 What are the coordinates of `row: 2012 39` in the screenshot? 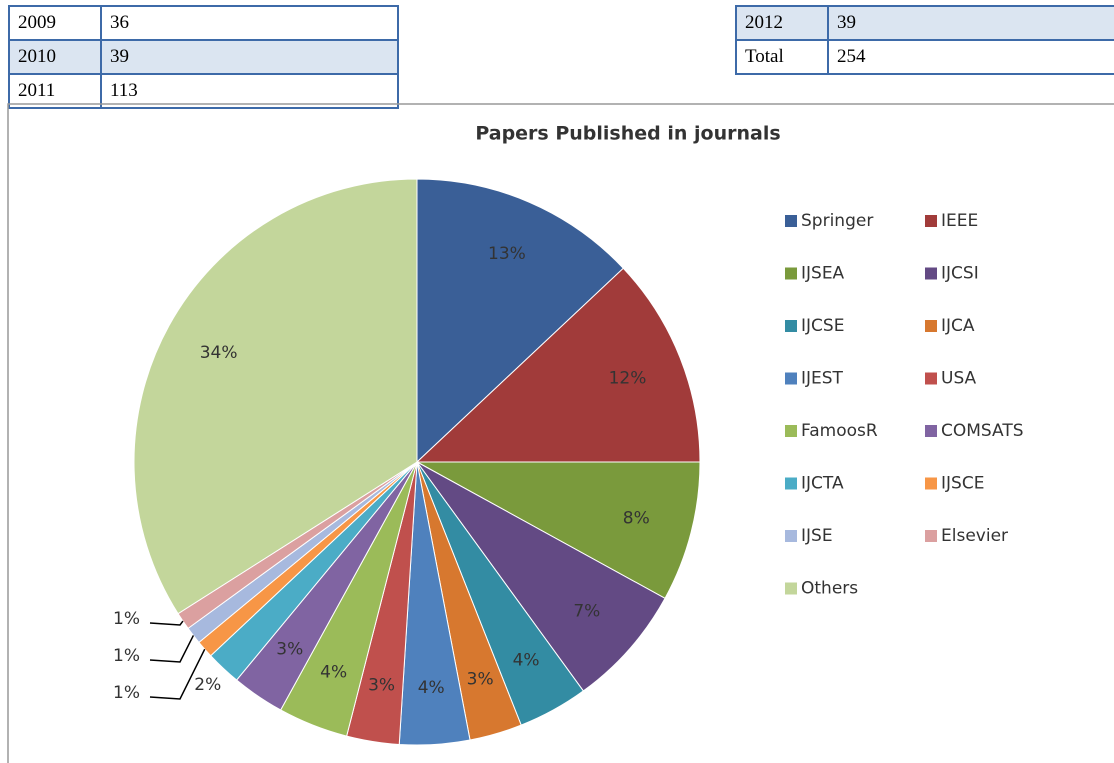 It's located at (924, 23).